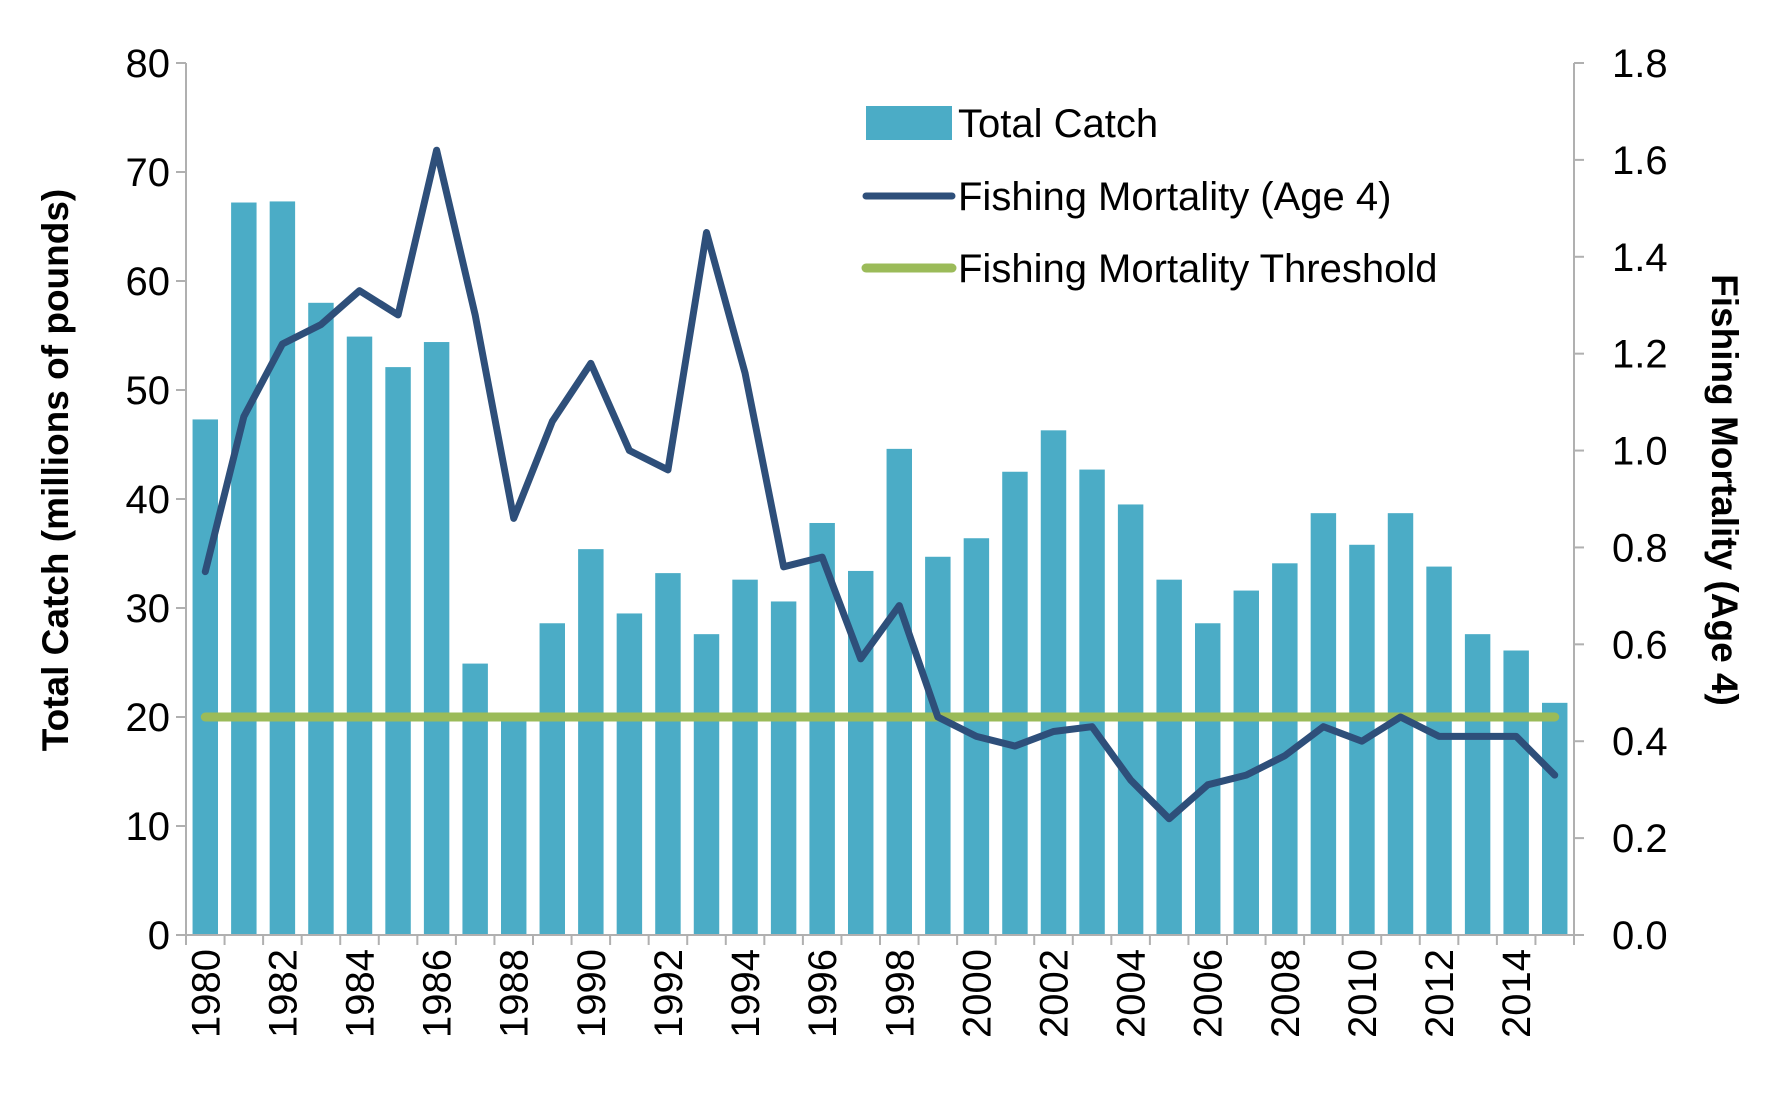  I want to click on bar-2007, so click(1246, 762).